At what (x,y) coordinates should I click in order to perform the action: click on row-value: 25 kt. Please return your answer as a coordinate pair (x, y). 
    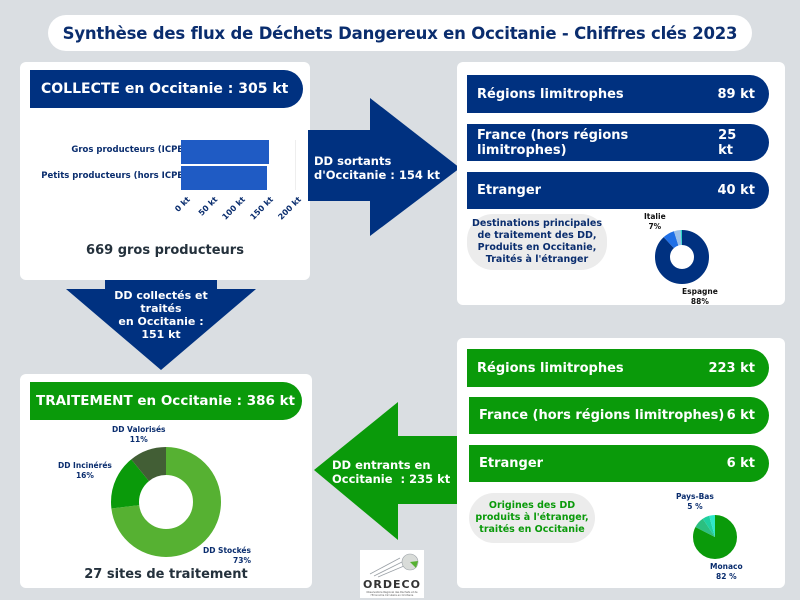
    Looking at the image, I should click on (727, 142).